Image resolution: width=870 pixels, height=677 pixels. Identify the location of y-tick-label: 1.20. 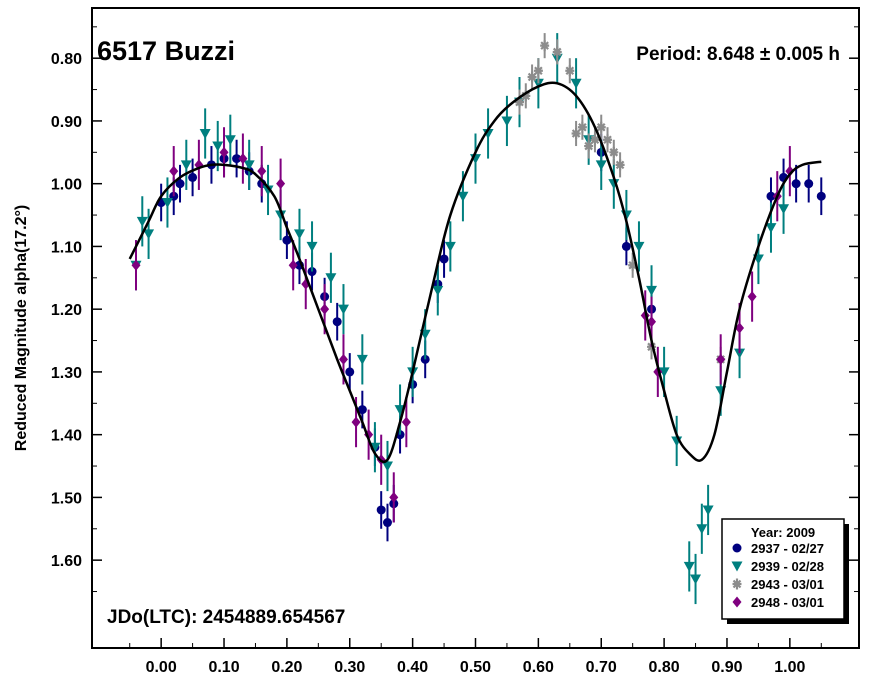
(66, 310).